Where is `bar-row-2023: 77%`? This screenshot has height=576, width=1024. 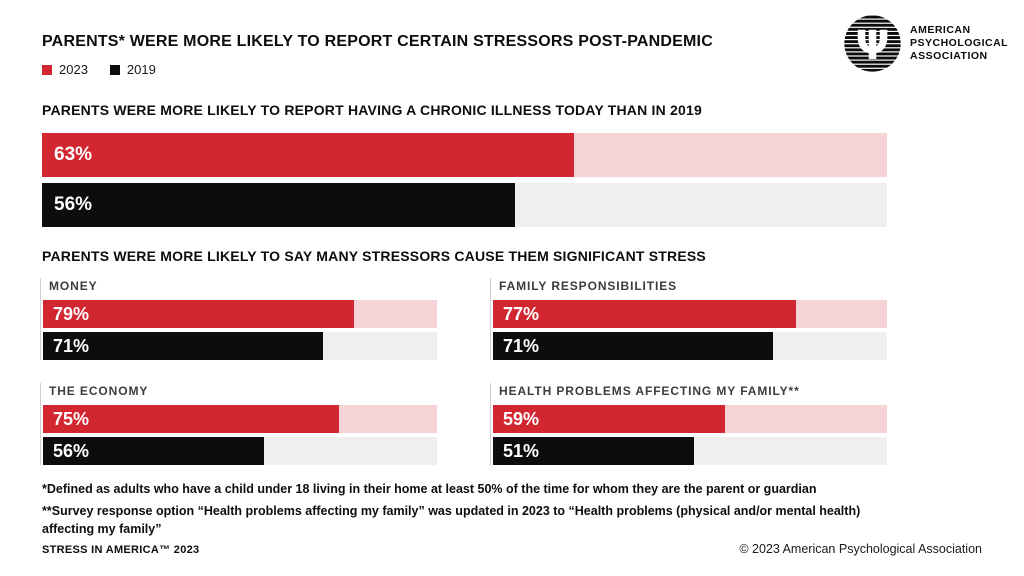
bar-row-2023: 77% is located at coordinates (690, 314).